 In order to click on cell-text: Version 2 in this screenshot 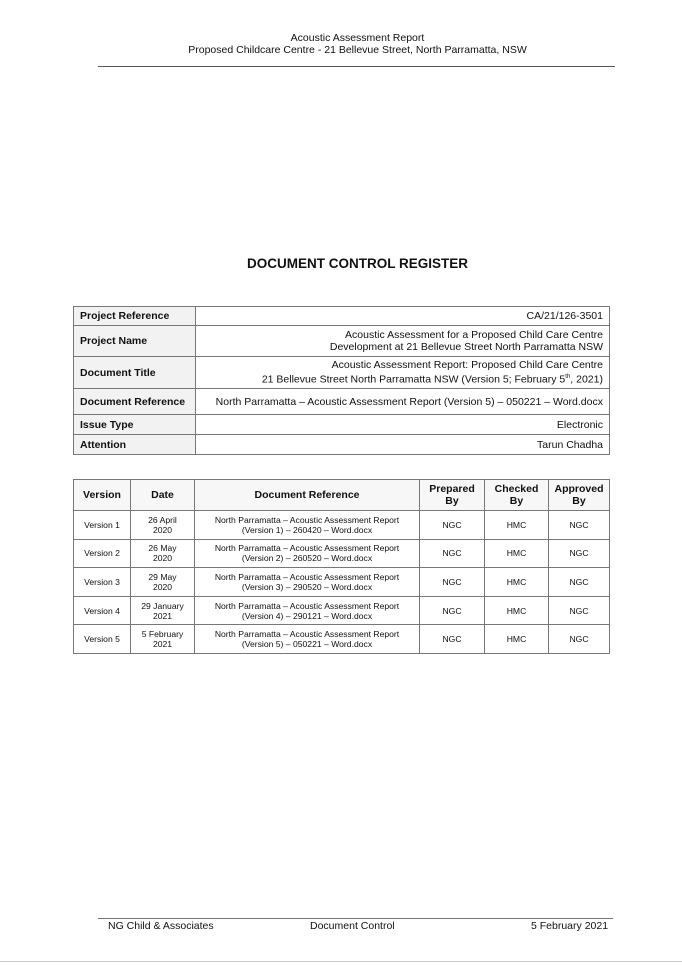, I will do `click(102, 553)`.